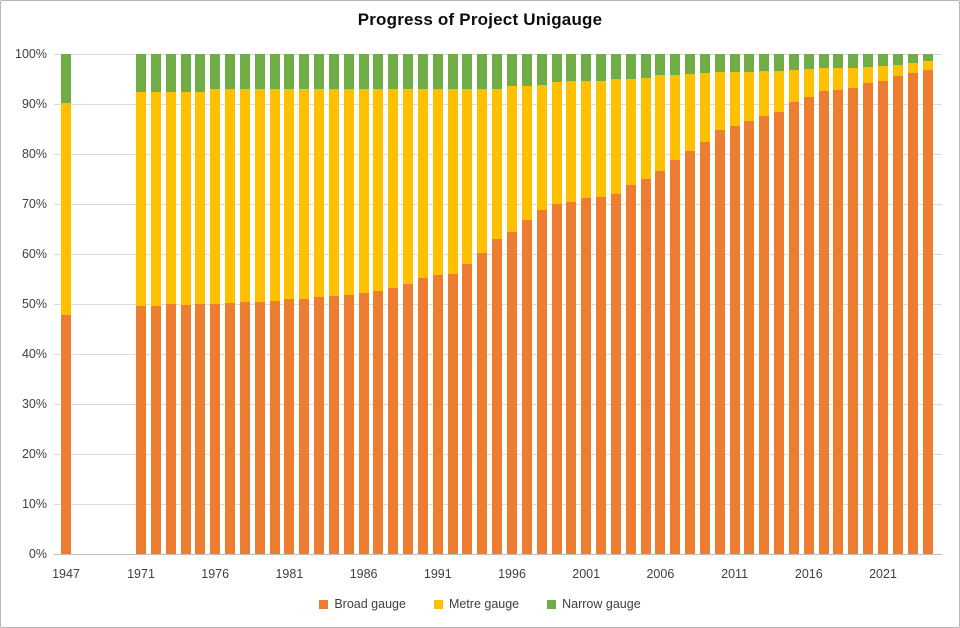 This screenshot has height=628, width=960. I want to click on bar-1975-broad-gauge-segment, so click(200, 429).